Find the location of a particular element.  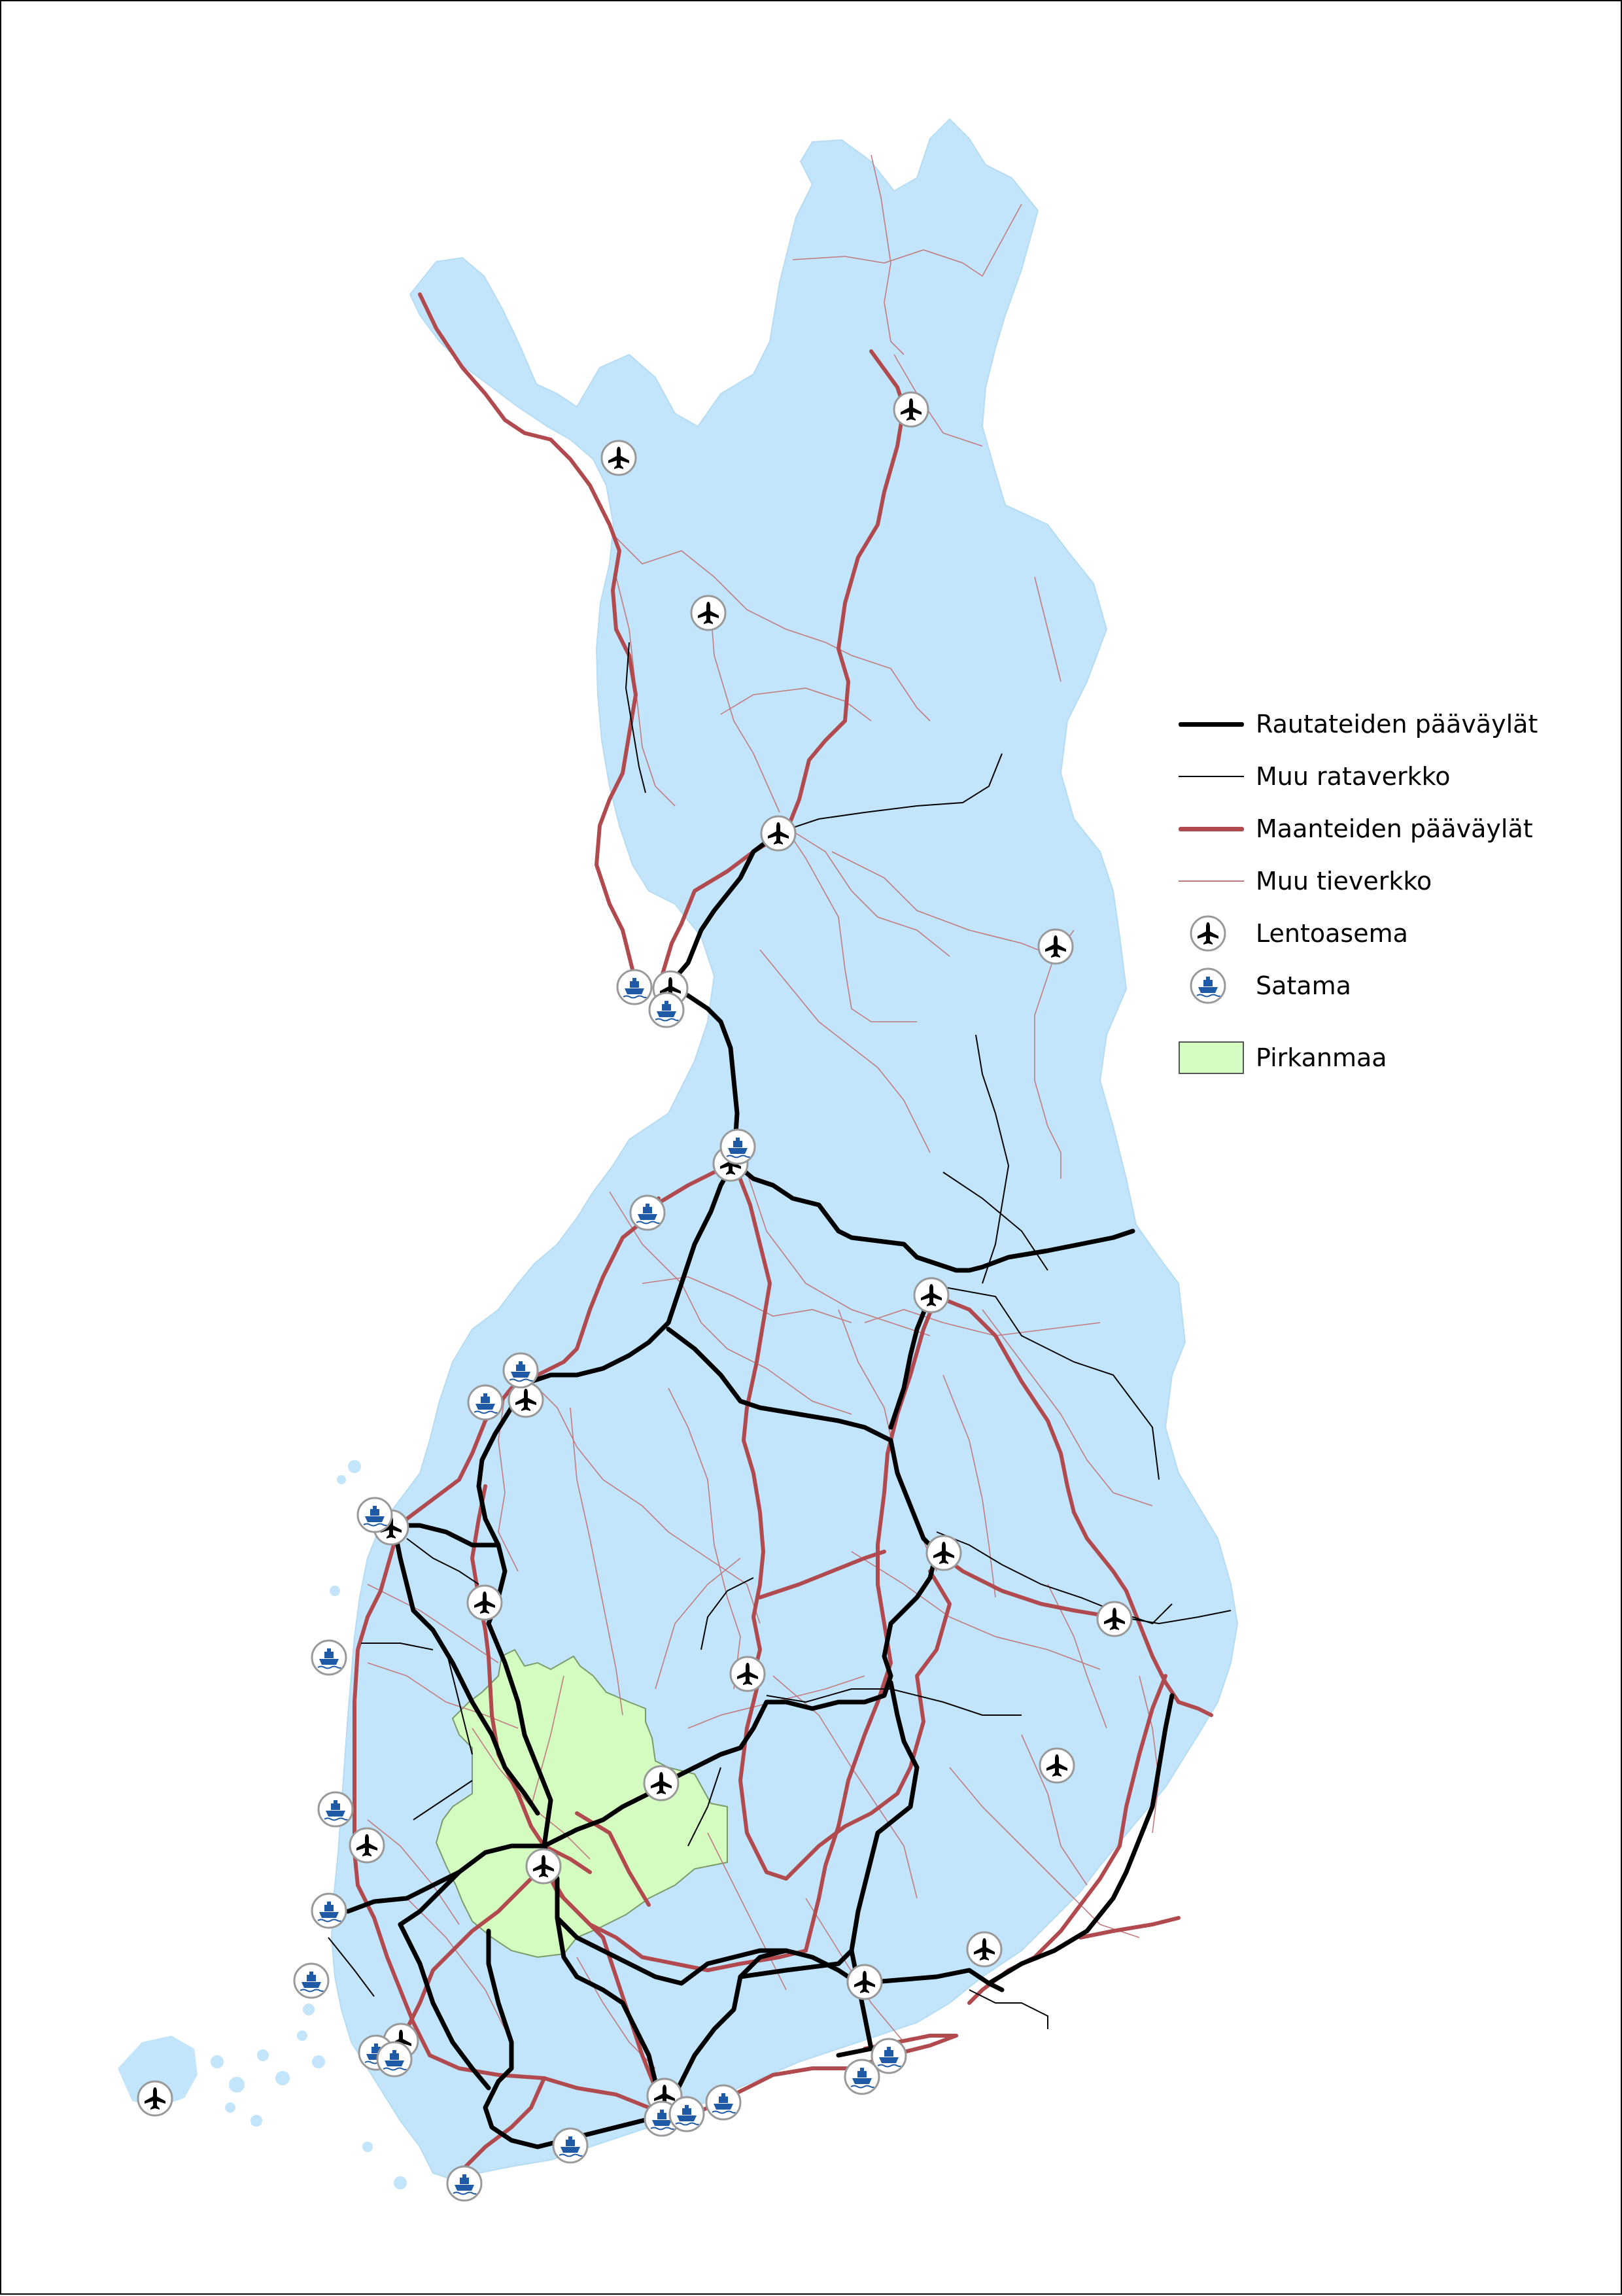

archipelago-islets is located at coordinates (459, 1656).